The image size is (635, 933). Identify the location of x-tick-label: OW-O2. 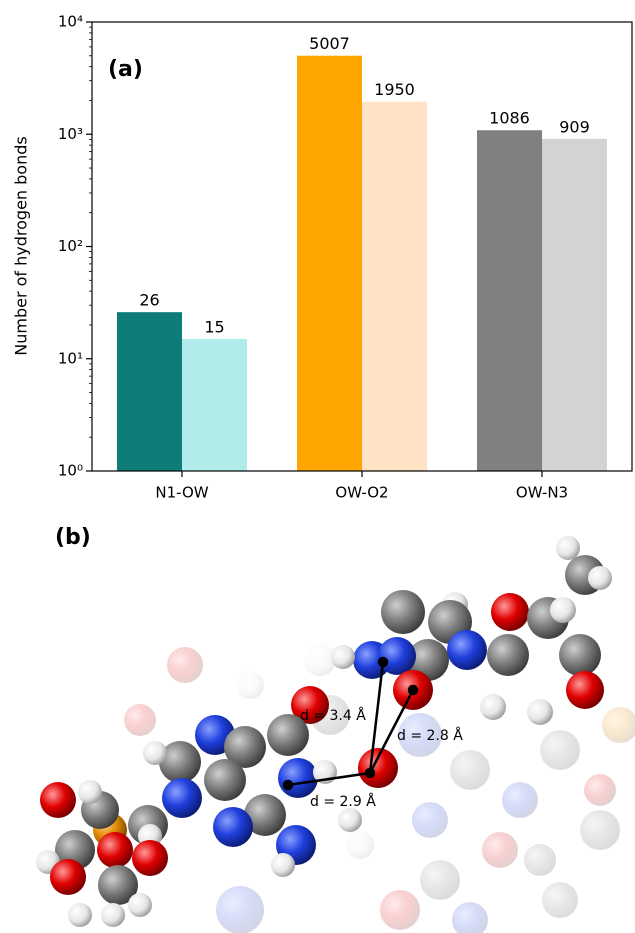
(361, 492).